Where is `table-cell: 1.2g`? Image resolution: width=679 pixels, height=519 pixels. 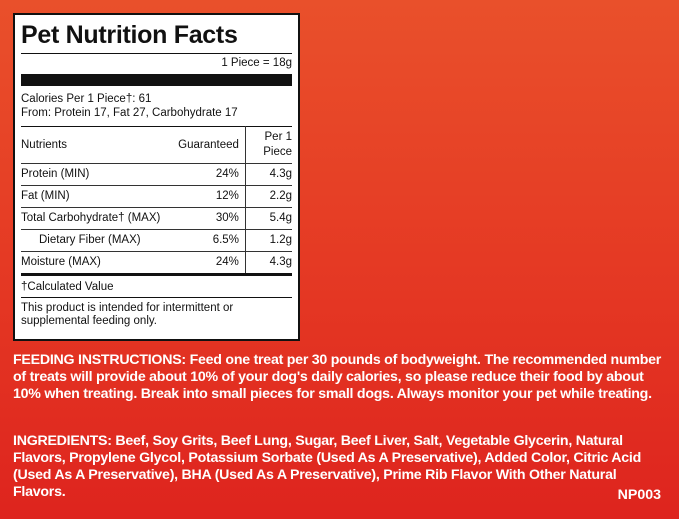
table-cell: 1.2g is located at coordinates (268, 240).